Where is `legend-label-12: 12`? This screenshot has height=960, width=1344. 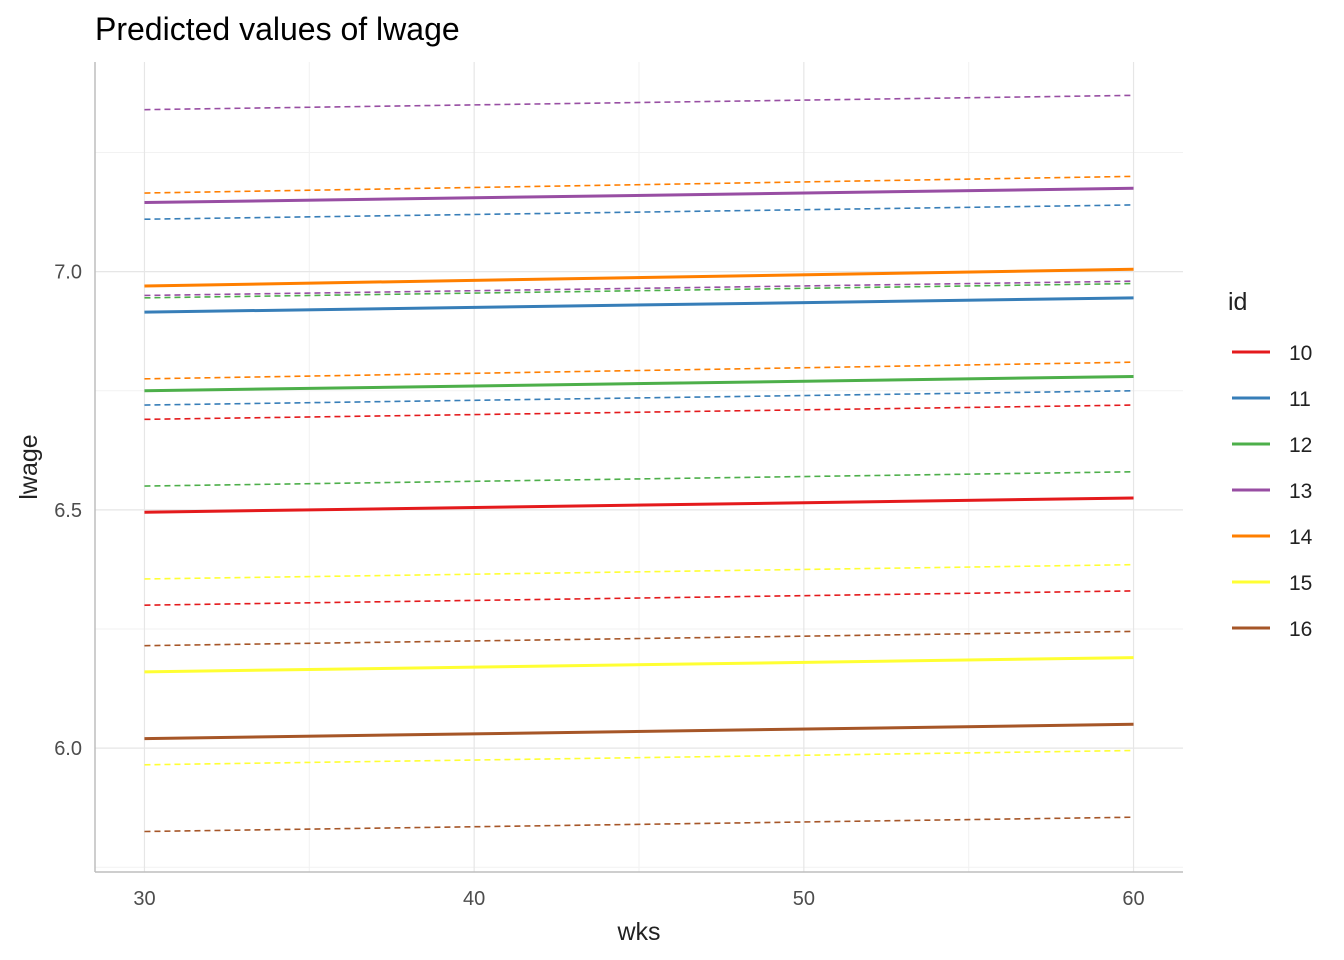
legend-label-12: 12 is located at coordinates (1300, 445).